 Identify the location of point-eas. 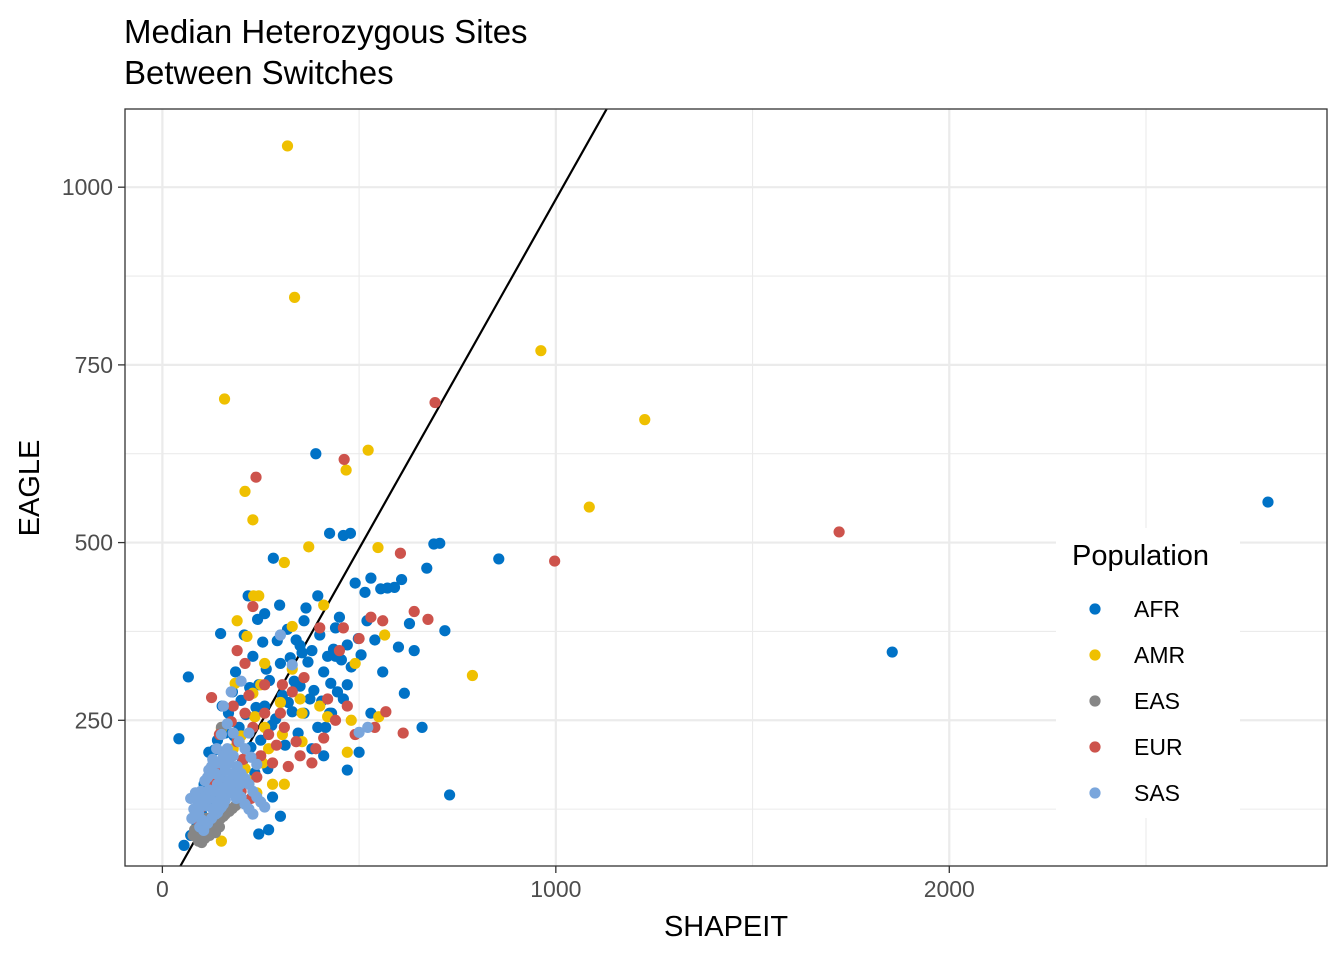
(219, 827).